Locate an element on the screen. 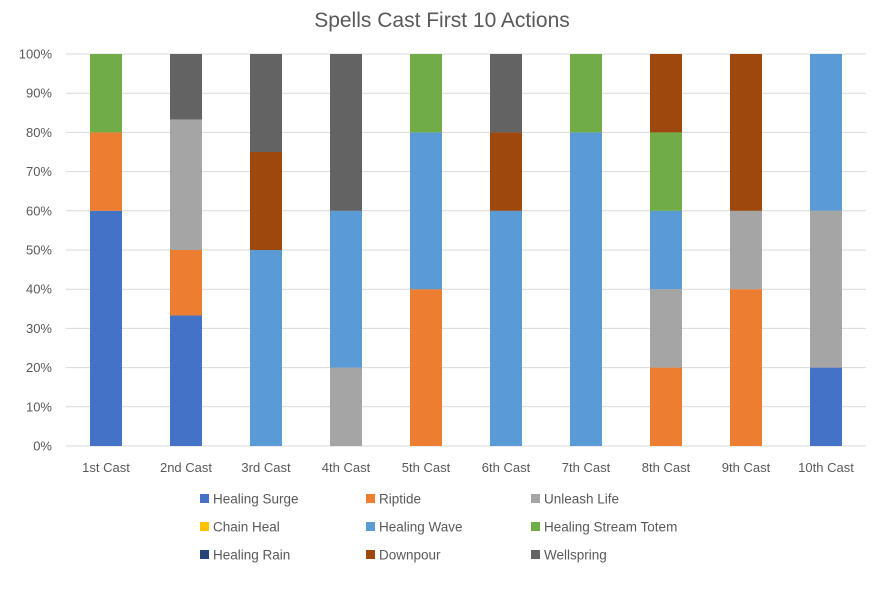  legend-label: Healing Stream Totem is located at coordinates (610, 527).